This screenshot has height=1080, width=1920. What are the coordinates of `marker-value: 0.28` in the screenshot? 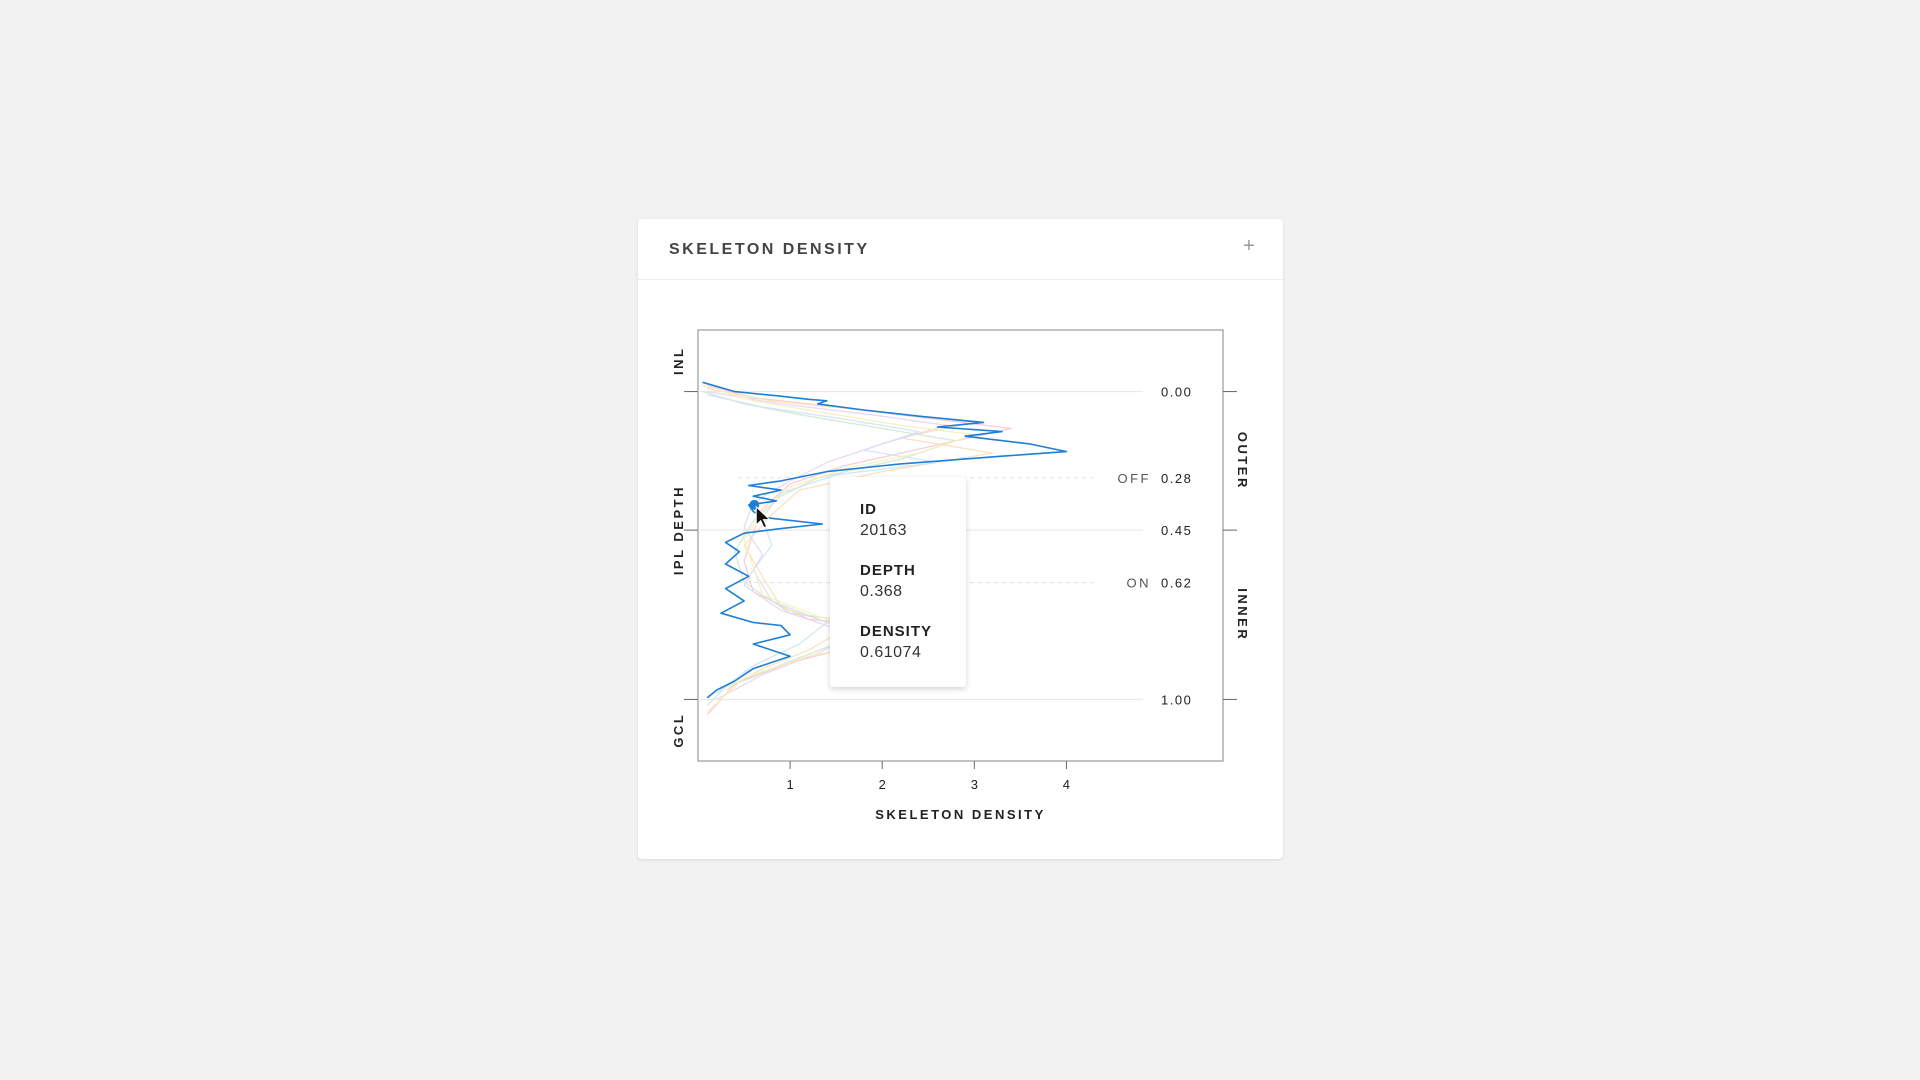 It's located at (1176, 478).